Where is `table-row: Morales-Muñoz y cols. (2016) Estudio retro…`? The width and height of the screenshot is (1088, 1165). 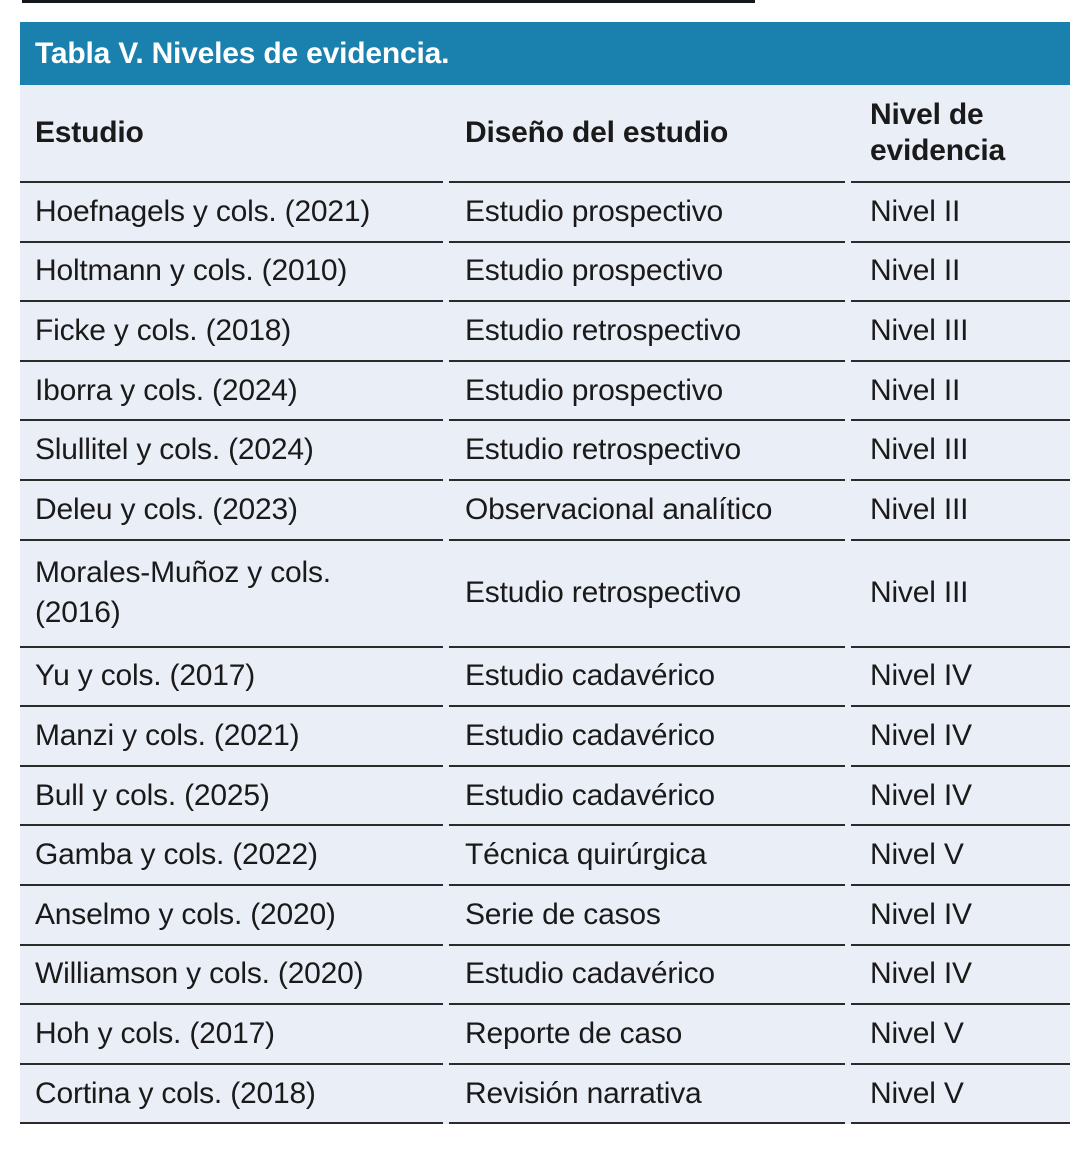 table-row: Morales-Muñoz y cols. (2016) Estudio retro… is located at coordinates (545, 594).